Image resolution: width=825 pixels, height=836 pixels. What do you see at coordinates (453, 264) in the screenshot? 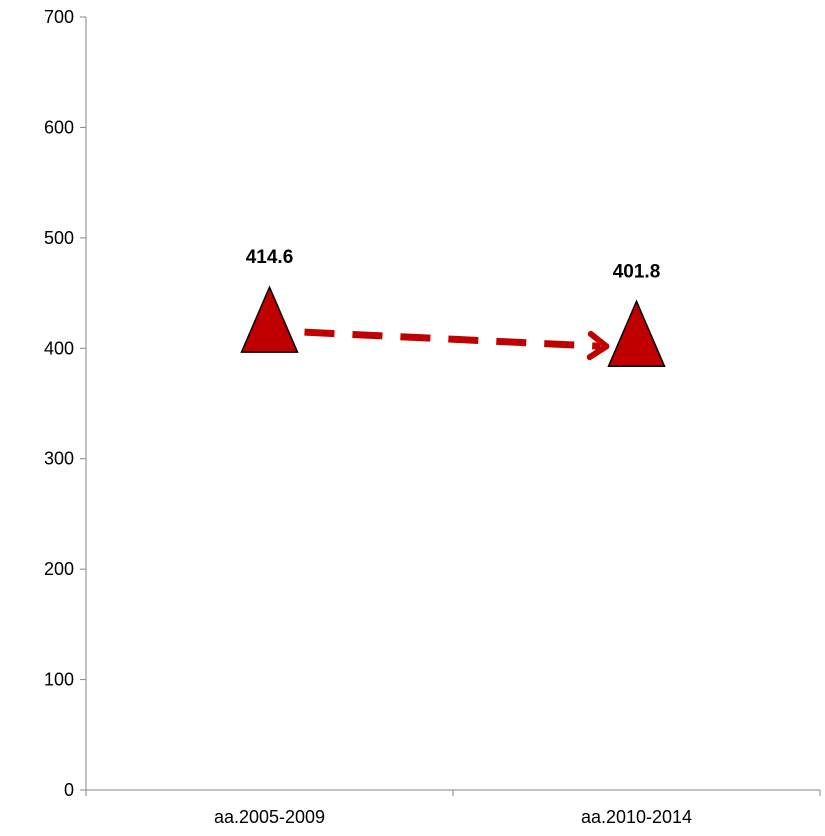
I see `data-labels: 414.6 401.8` at bounding box center [453, 264].